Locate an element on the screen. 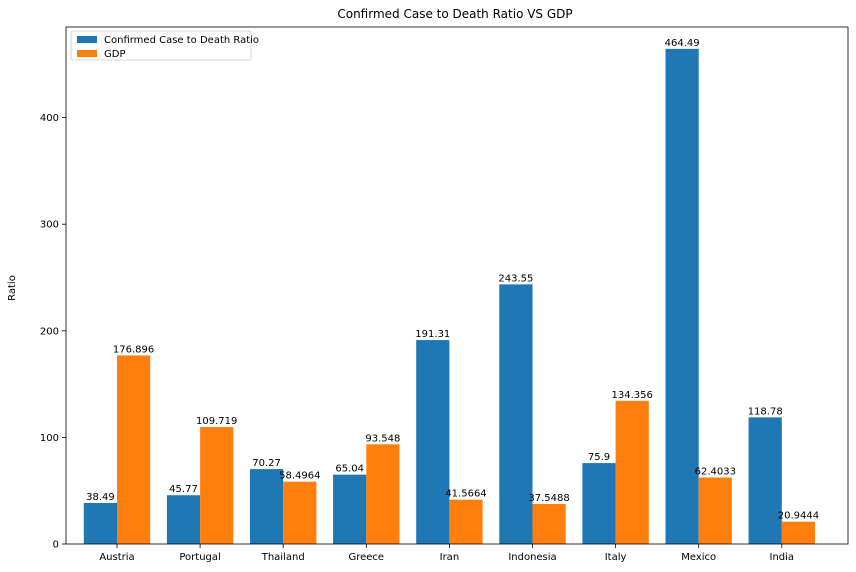 The height and width of the screenshot is (572, 856). x-tick-label-portugal: Portugal is located at coordinates (199, 557).